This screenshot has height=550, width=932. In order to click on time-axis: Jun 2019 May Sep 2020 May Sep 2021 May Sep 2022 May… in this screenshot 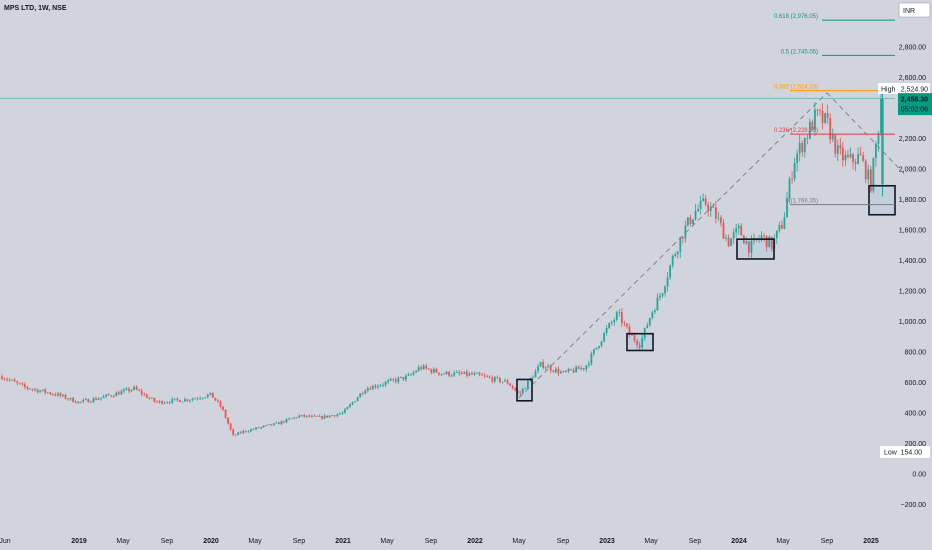, I will do `click(439, 541)`.